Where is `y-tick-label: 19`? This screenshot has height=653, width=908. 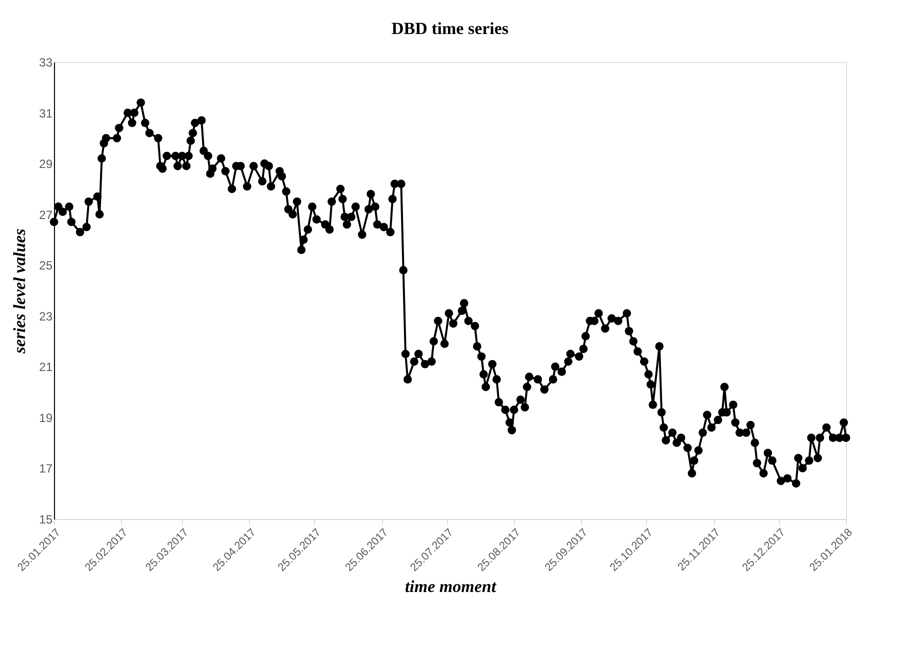 y-tick-label: 19 is located at coordinates (46, 417).